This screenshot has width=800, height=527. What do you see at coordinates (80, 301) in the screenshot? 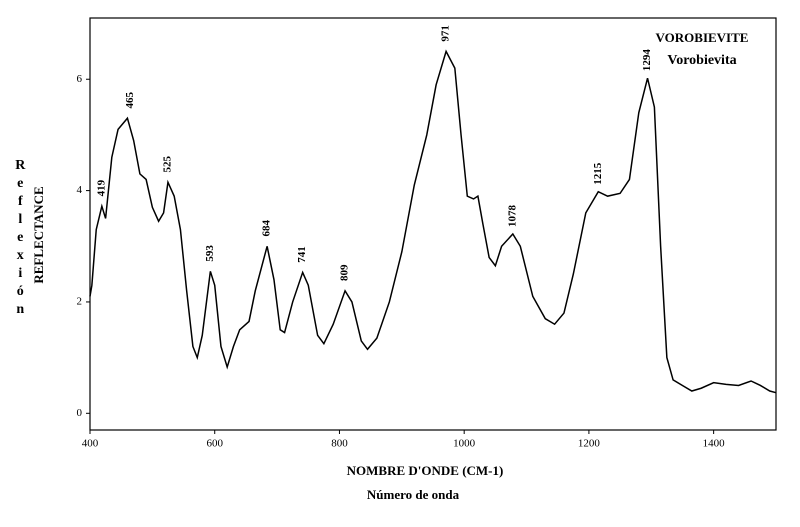
I see `y-tick-label: 2` at bounding box center [80, 301].